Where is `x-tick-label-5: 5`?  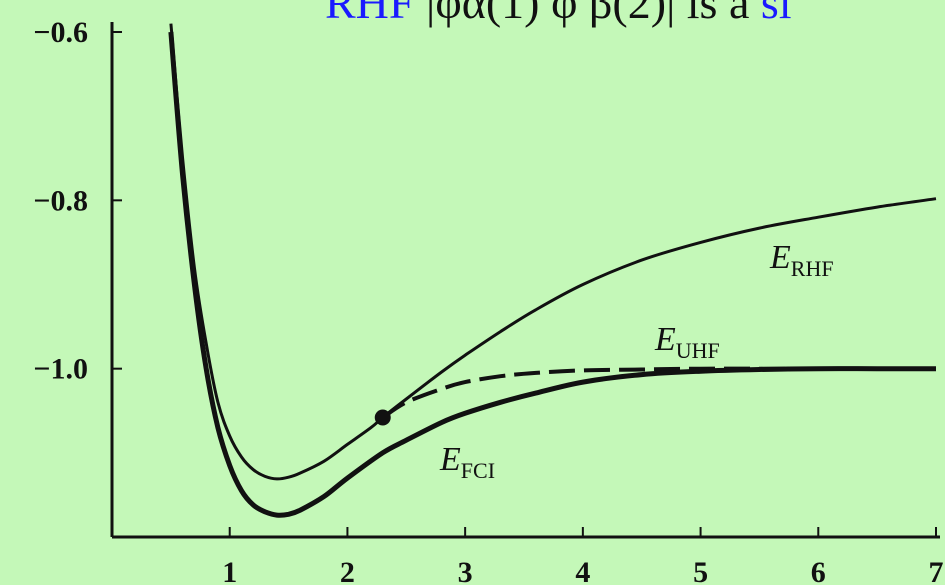 x-tick-label-5: 5 is located at coordinates (700, 570).